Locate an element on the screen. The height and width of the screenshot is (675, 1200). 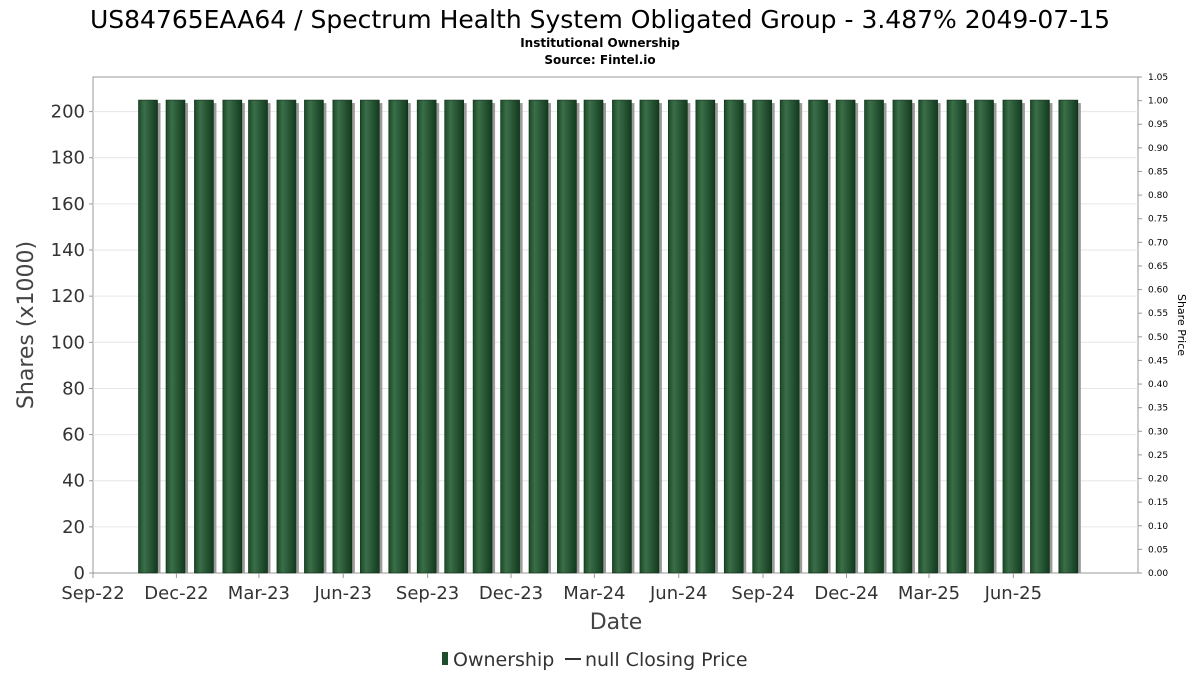
y-tick-label: 140 is located at coordinates (68, 250).